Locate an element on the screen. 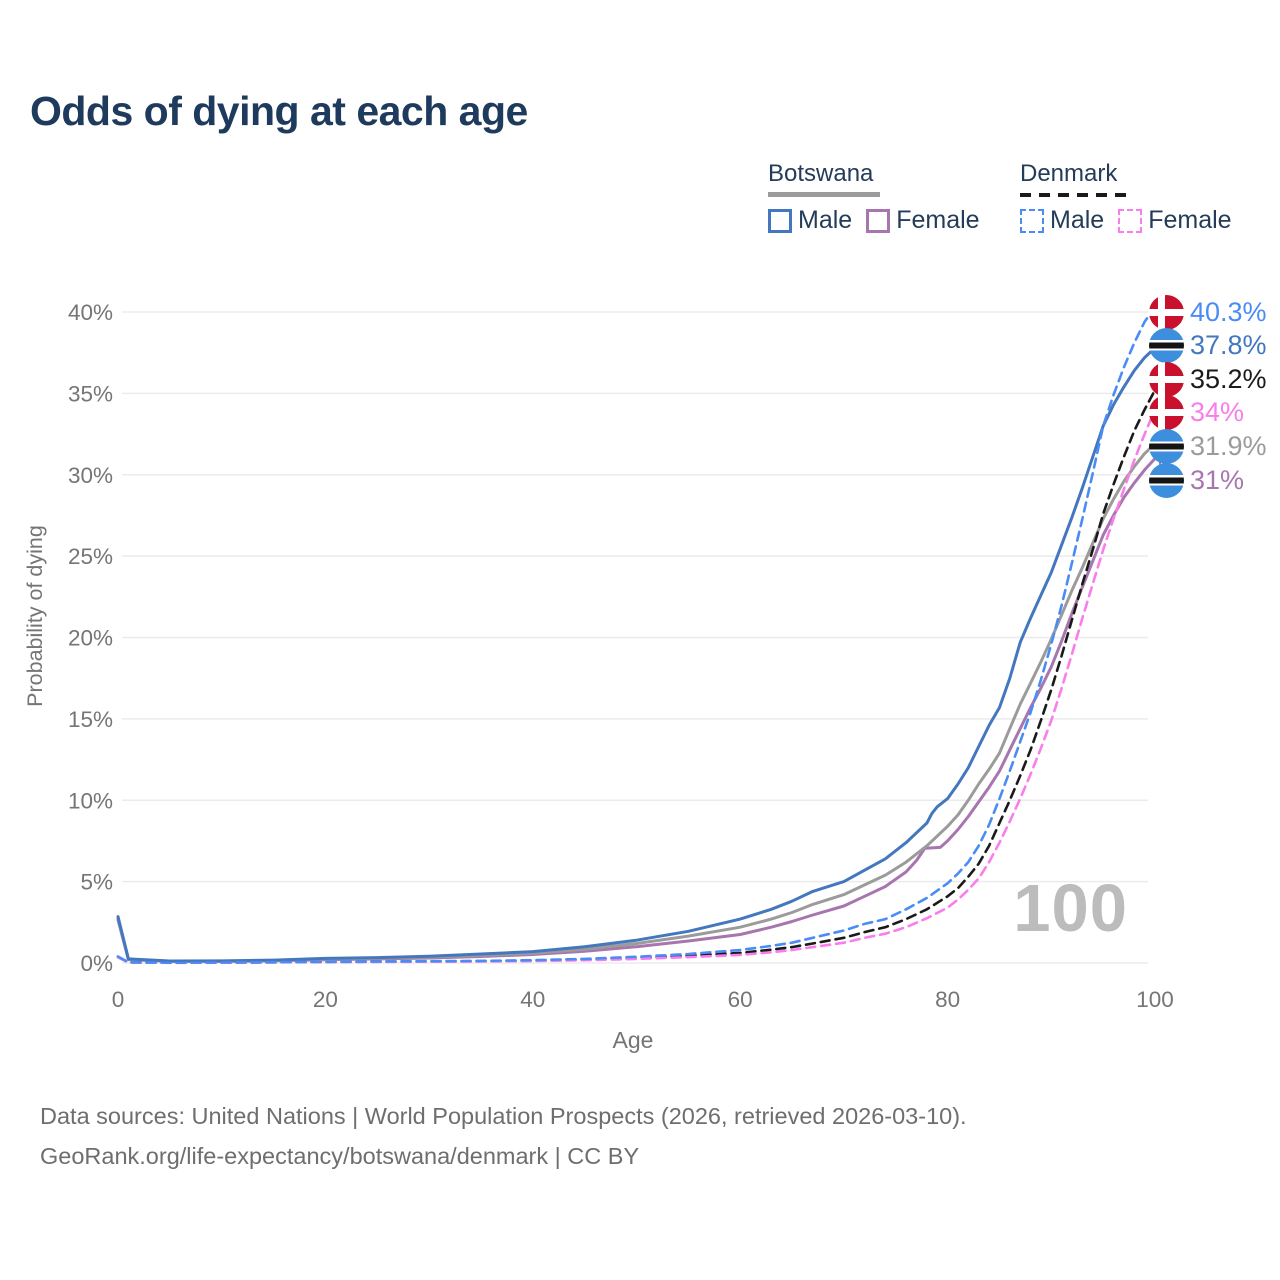  legend-item-botswana-female: Female is located at coordinates (923, 220).